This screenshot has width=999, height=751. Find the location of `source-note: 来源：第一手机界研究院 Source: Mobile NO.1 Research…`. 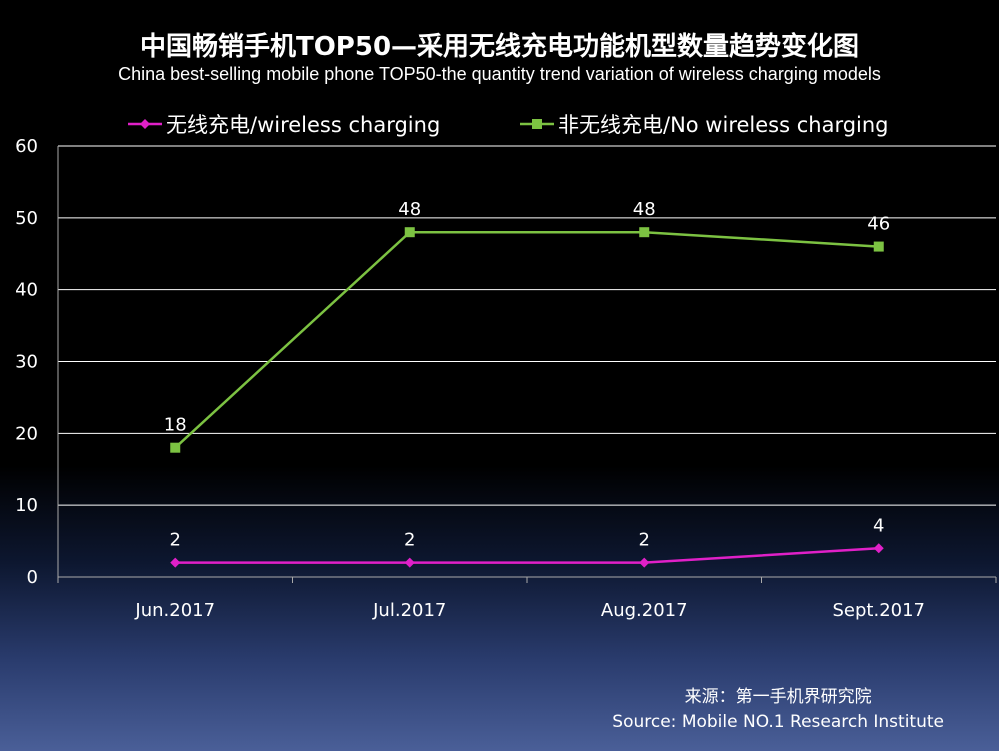

source-note: 来源：第一手机界研究院 Source: Mobile NO.1 Research… is located at coordinates (778, 710).